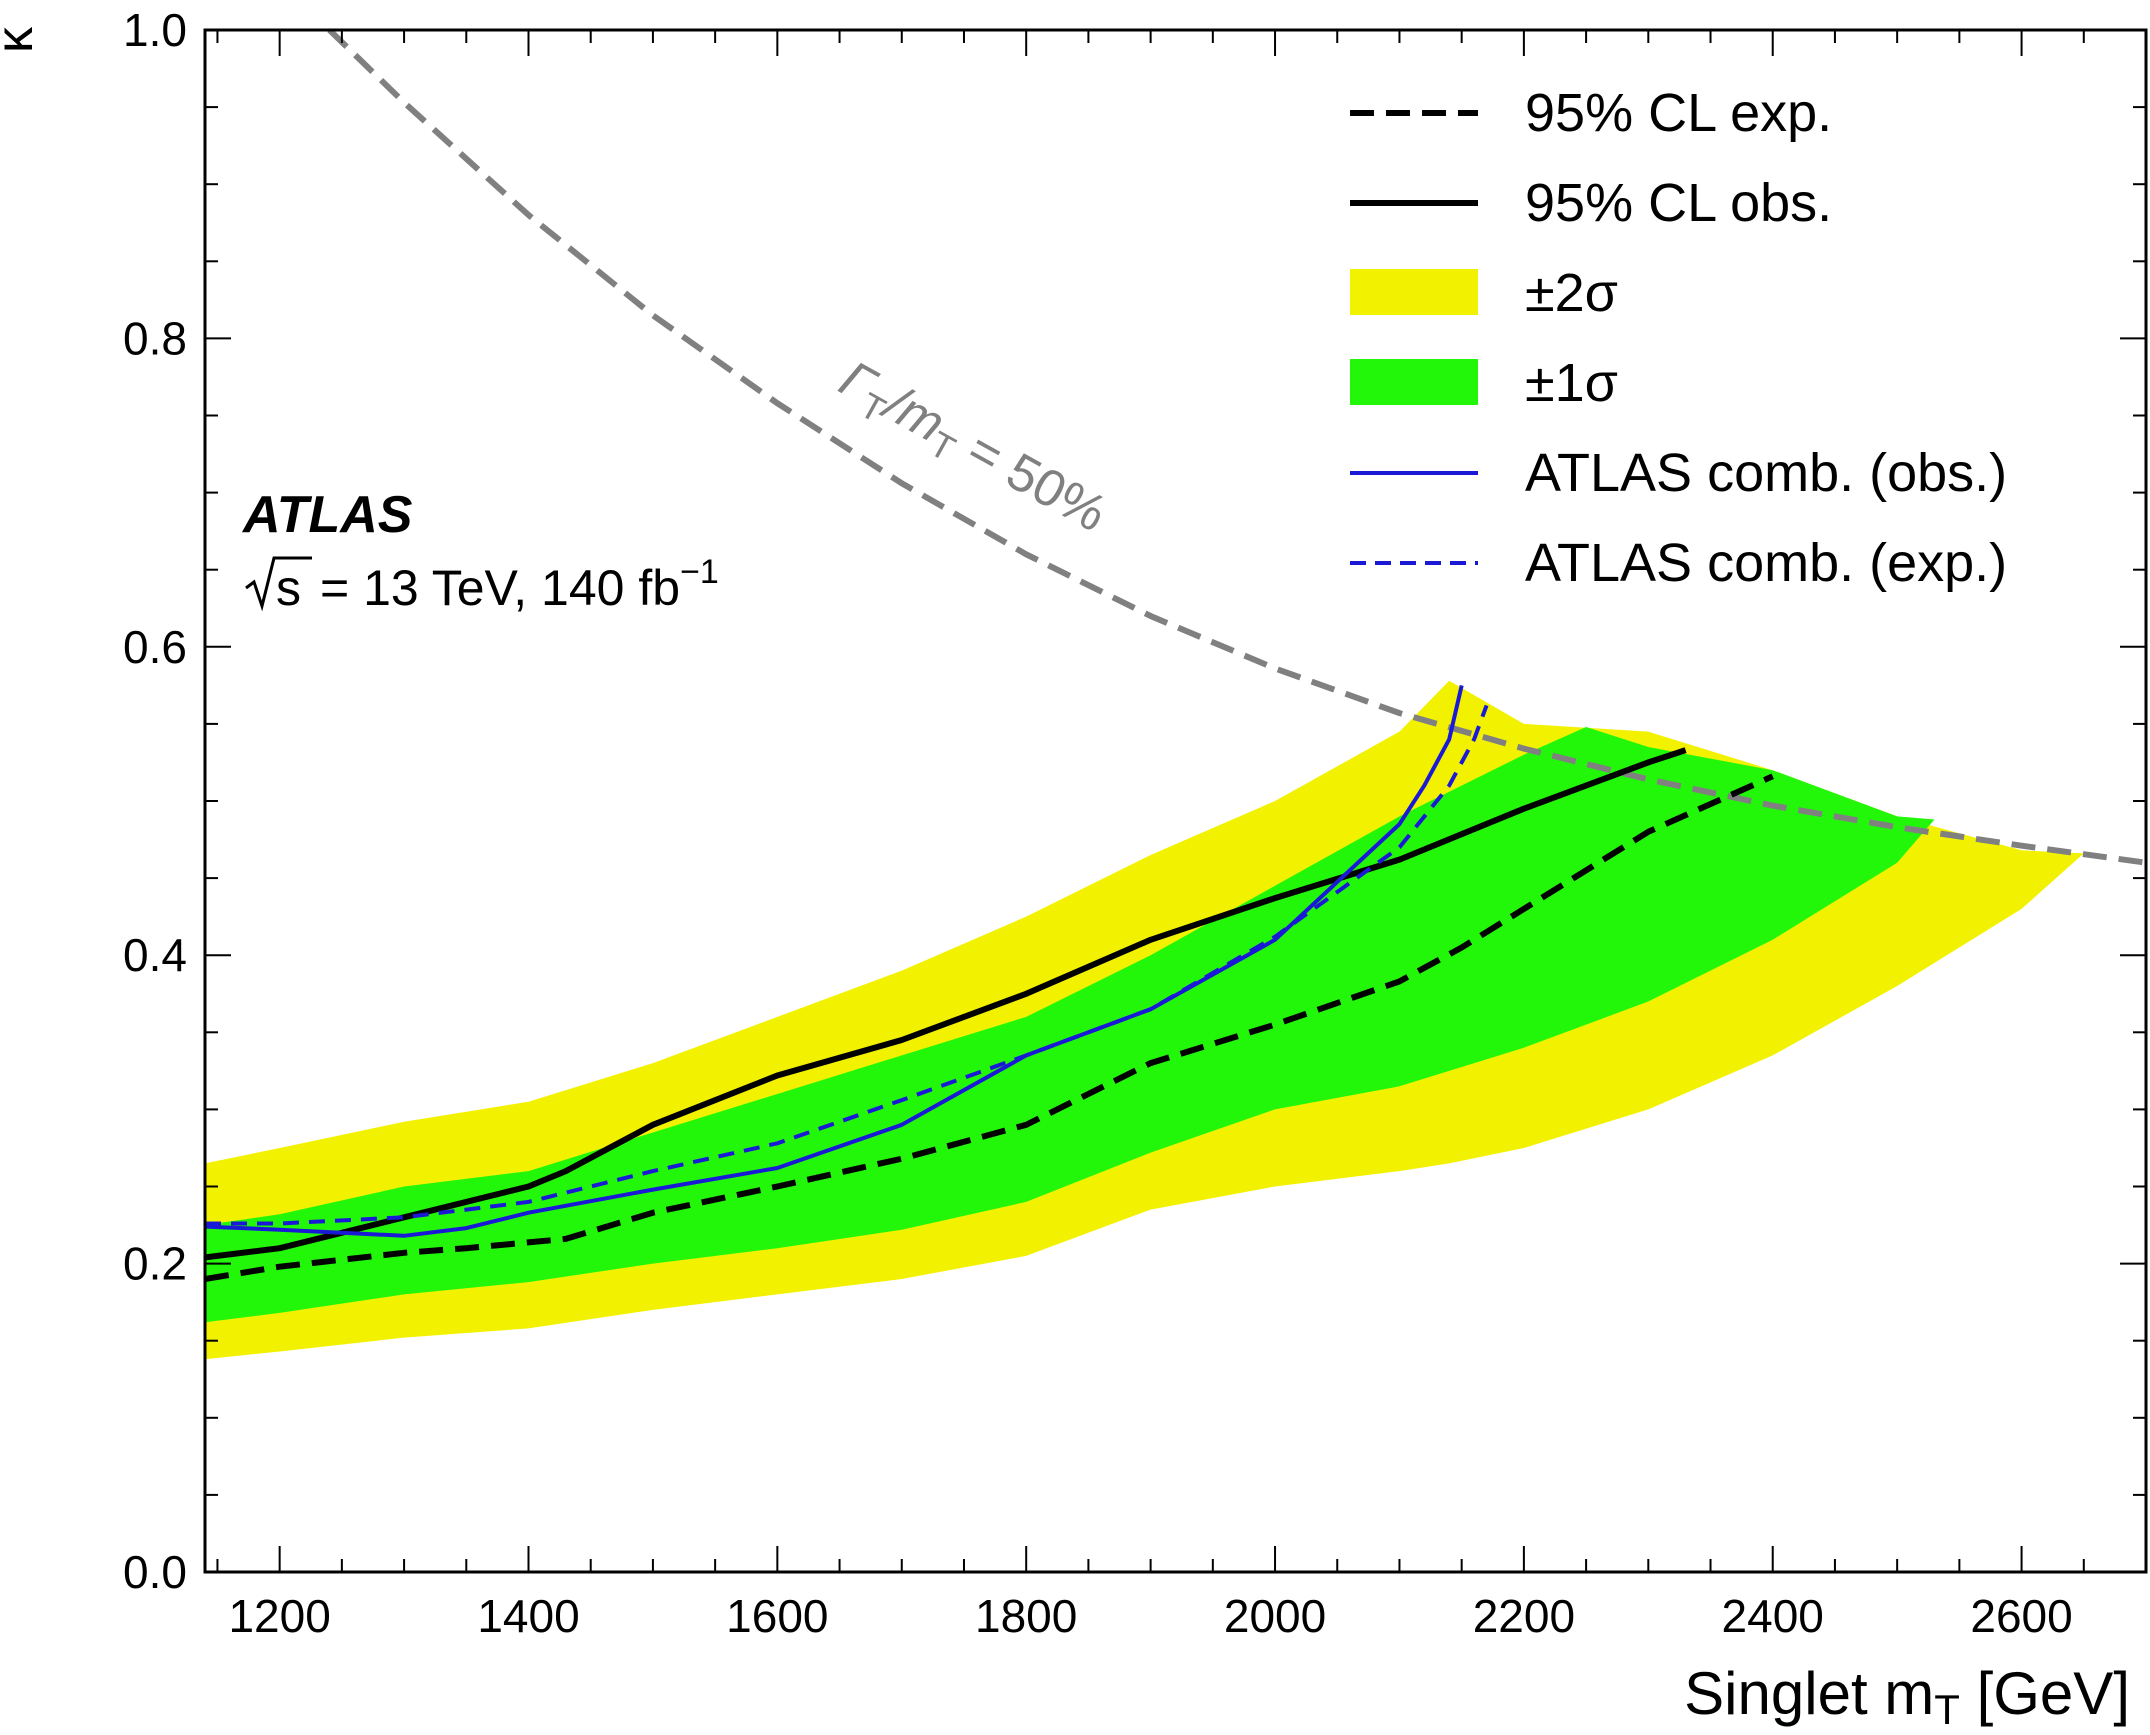 The height and width of the screenshot is (1735, 2150). I want to click on x-tick-label: 2000, so click(1275, 1616).